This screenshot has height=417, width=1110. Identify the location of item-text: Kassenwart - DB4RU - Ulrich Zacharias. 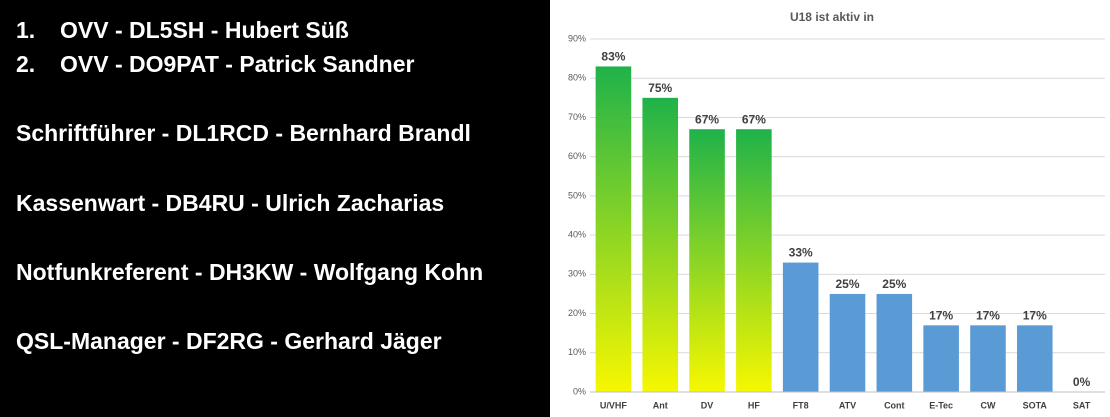
(230, 203).